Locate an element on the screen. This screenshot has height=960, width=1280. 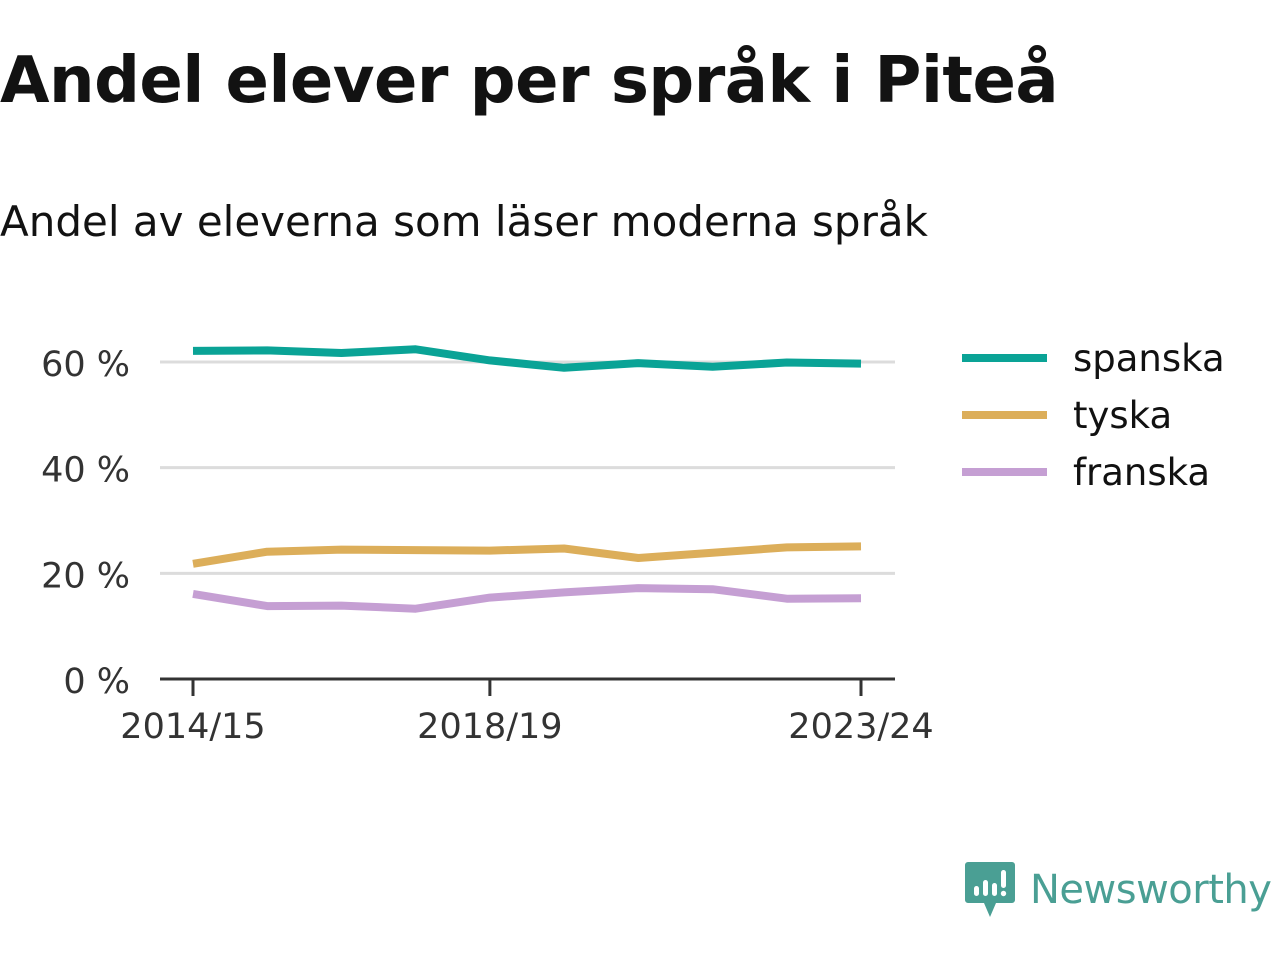
x-tick-label: 2018/19 is located at coordinates (489, 727).